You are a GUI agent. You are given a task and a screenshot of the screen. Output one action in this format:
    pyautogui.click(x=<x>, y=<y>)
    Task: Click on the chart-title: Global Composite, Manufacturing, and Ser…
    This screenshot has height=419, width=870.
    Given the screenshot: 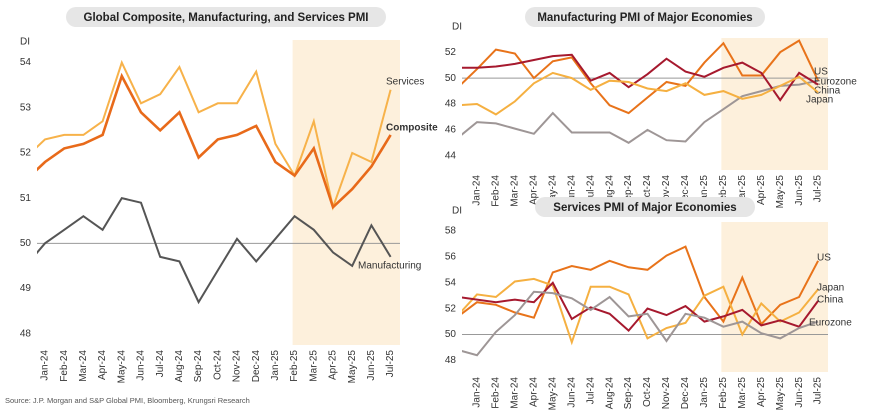 What is the action you would take?
    pyautogui.click(x=226, y=18)
    